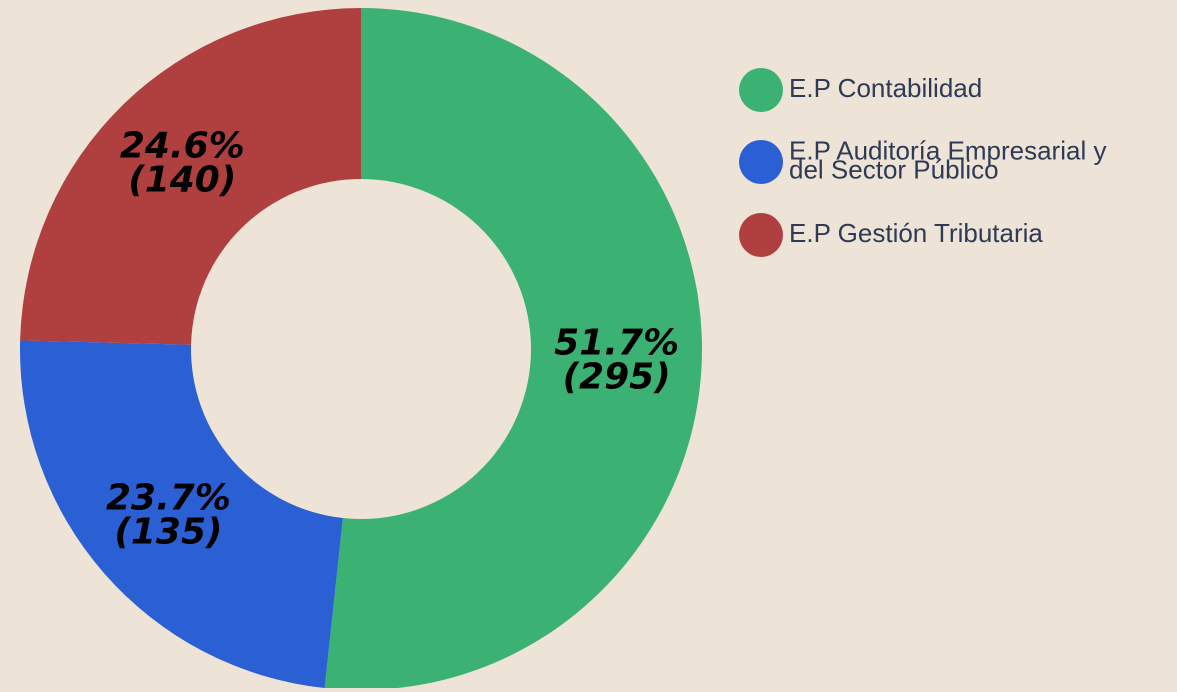 Image resolution: width=1177 pixels, height=692 pixels. I want to click on slice-percent-label: 51.7%, so click(616, 343).